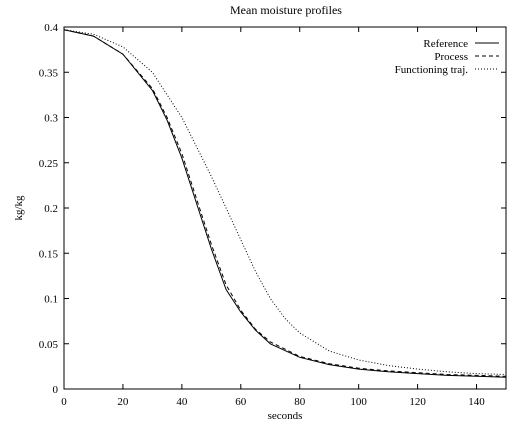  I want to click on x-tick-label: 20, so click(123, 402).